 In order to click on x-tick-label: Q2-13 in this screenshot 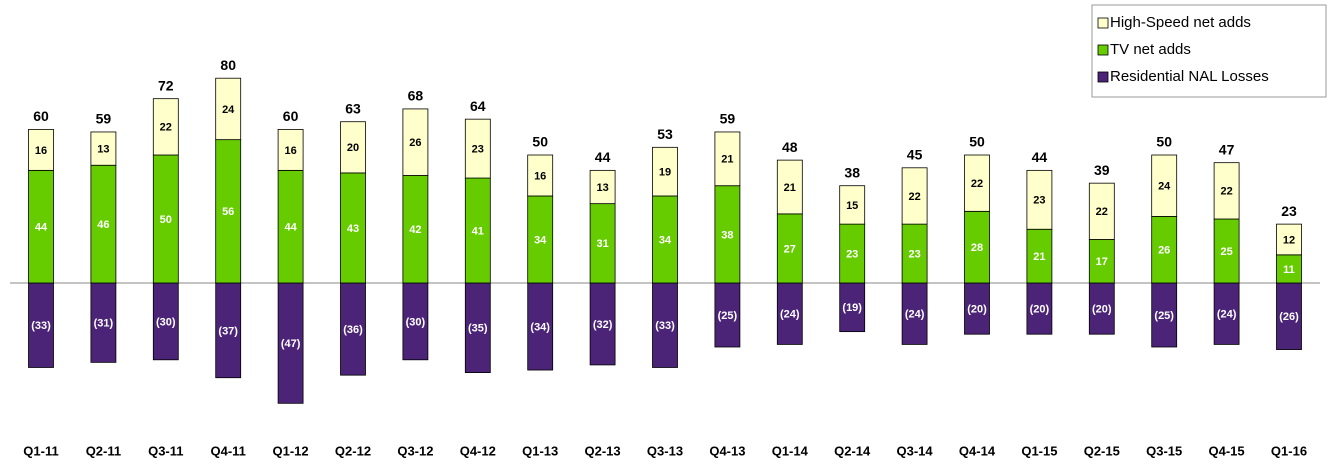, I will do `click(603, 450)`.